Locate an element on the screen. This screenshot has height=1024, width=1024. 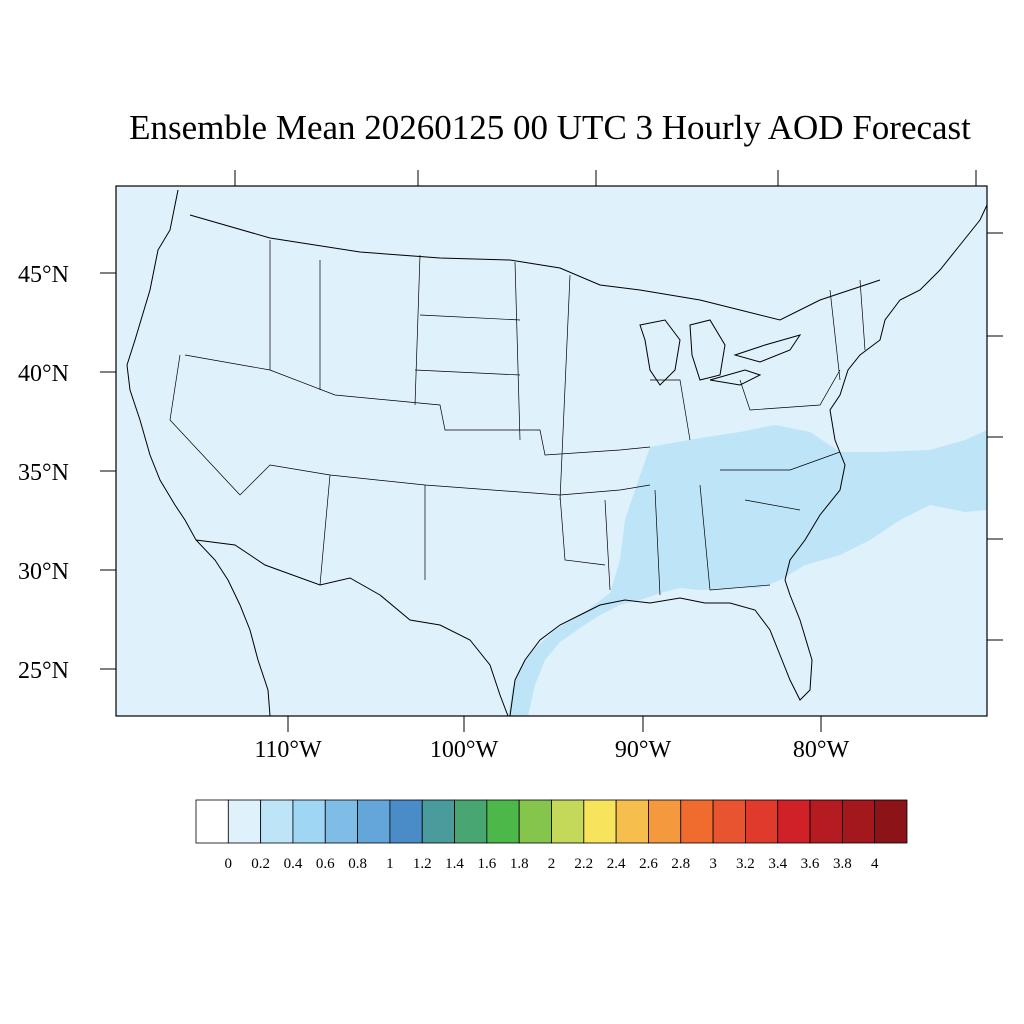
colorbar is located at coordinates (551, 821).